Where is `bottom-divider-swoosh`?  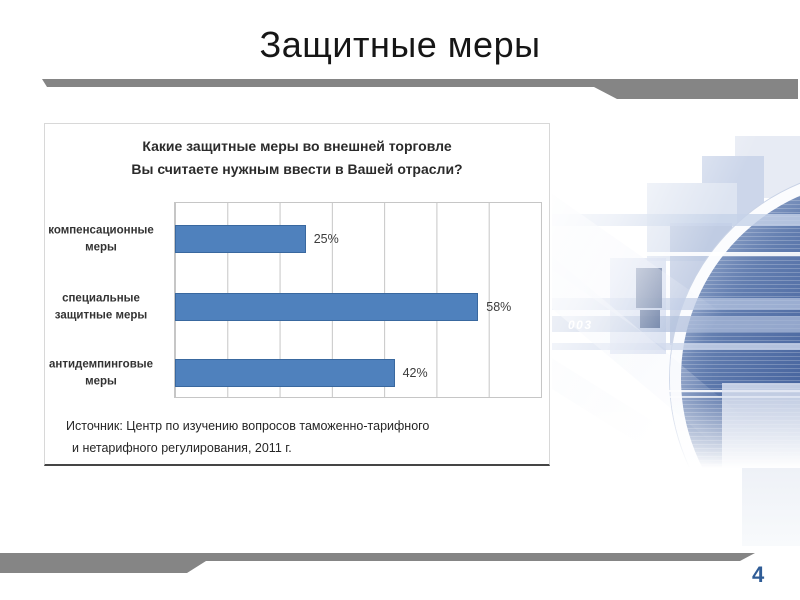 bottom-divider-swoosh is located at coordinates (377, 563).